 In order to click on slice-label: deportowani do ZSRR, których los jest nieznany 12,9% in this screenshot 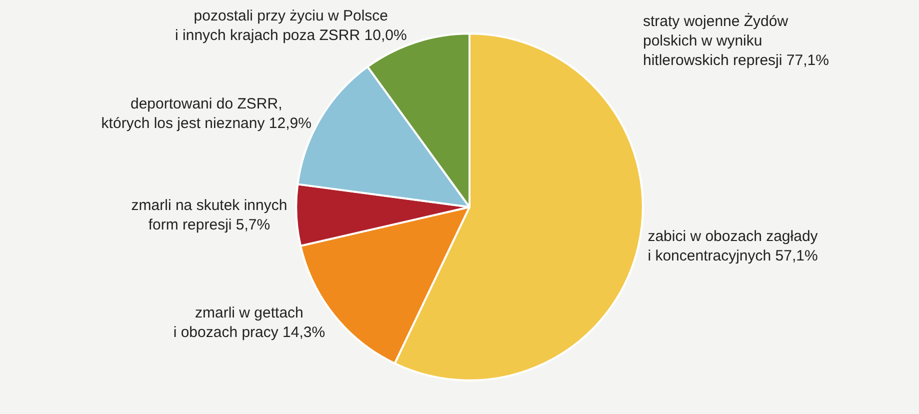, I will do `click(206, 113)`.